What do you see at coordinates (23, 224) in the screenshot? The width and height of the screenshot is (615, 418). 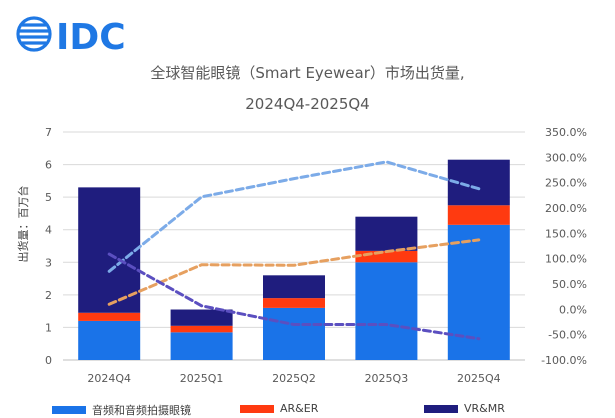 I see `y-axis-label: 出货量：百万台` at bounding box center [23, 224].